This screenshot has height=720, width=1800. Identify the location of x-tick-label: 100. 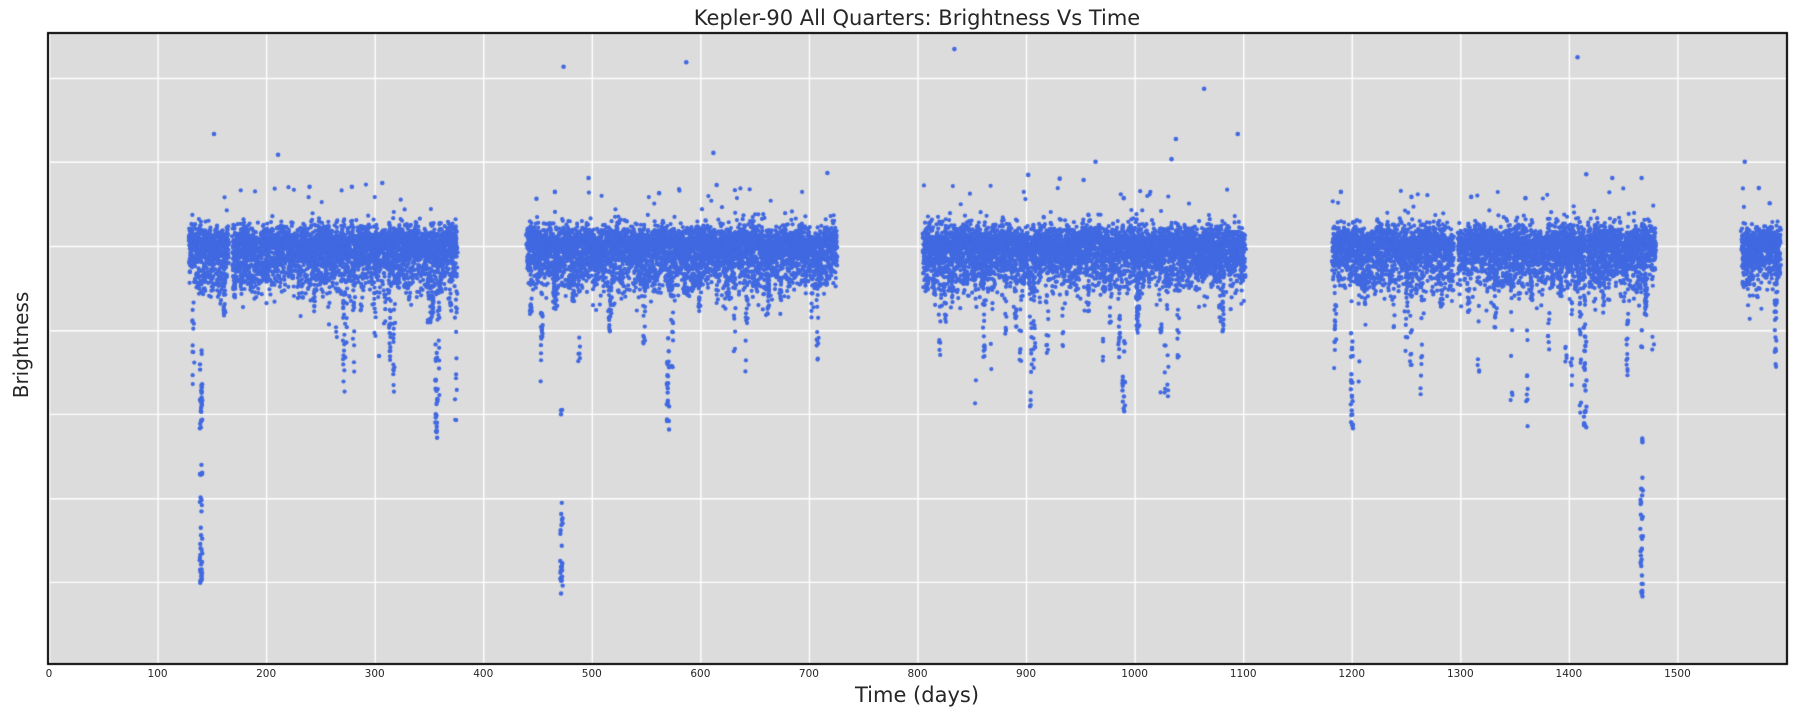
(157, 674).